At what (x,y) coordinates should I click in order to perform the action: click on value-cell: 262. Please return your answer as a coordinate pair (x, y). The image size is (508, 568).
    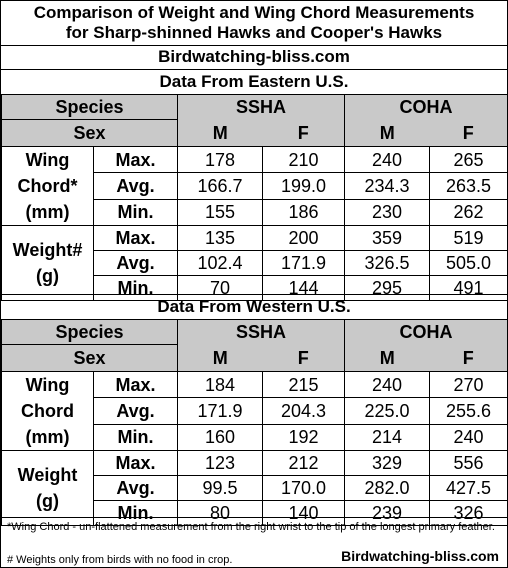
    Looking at the image, I should click on (468, 212).